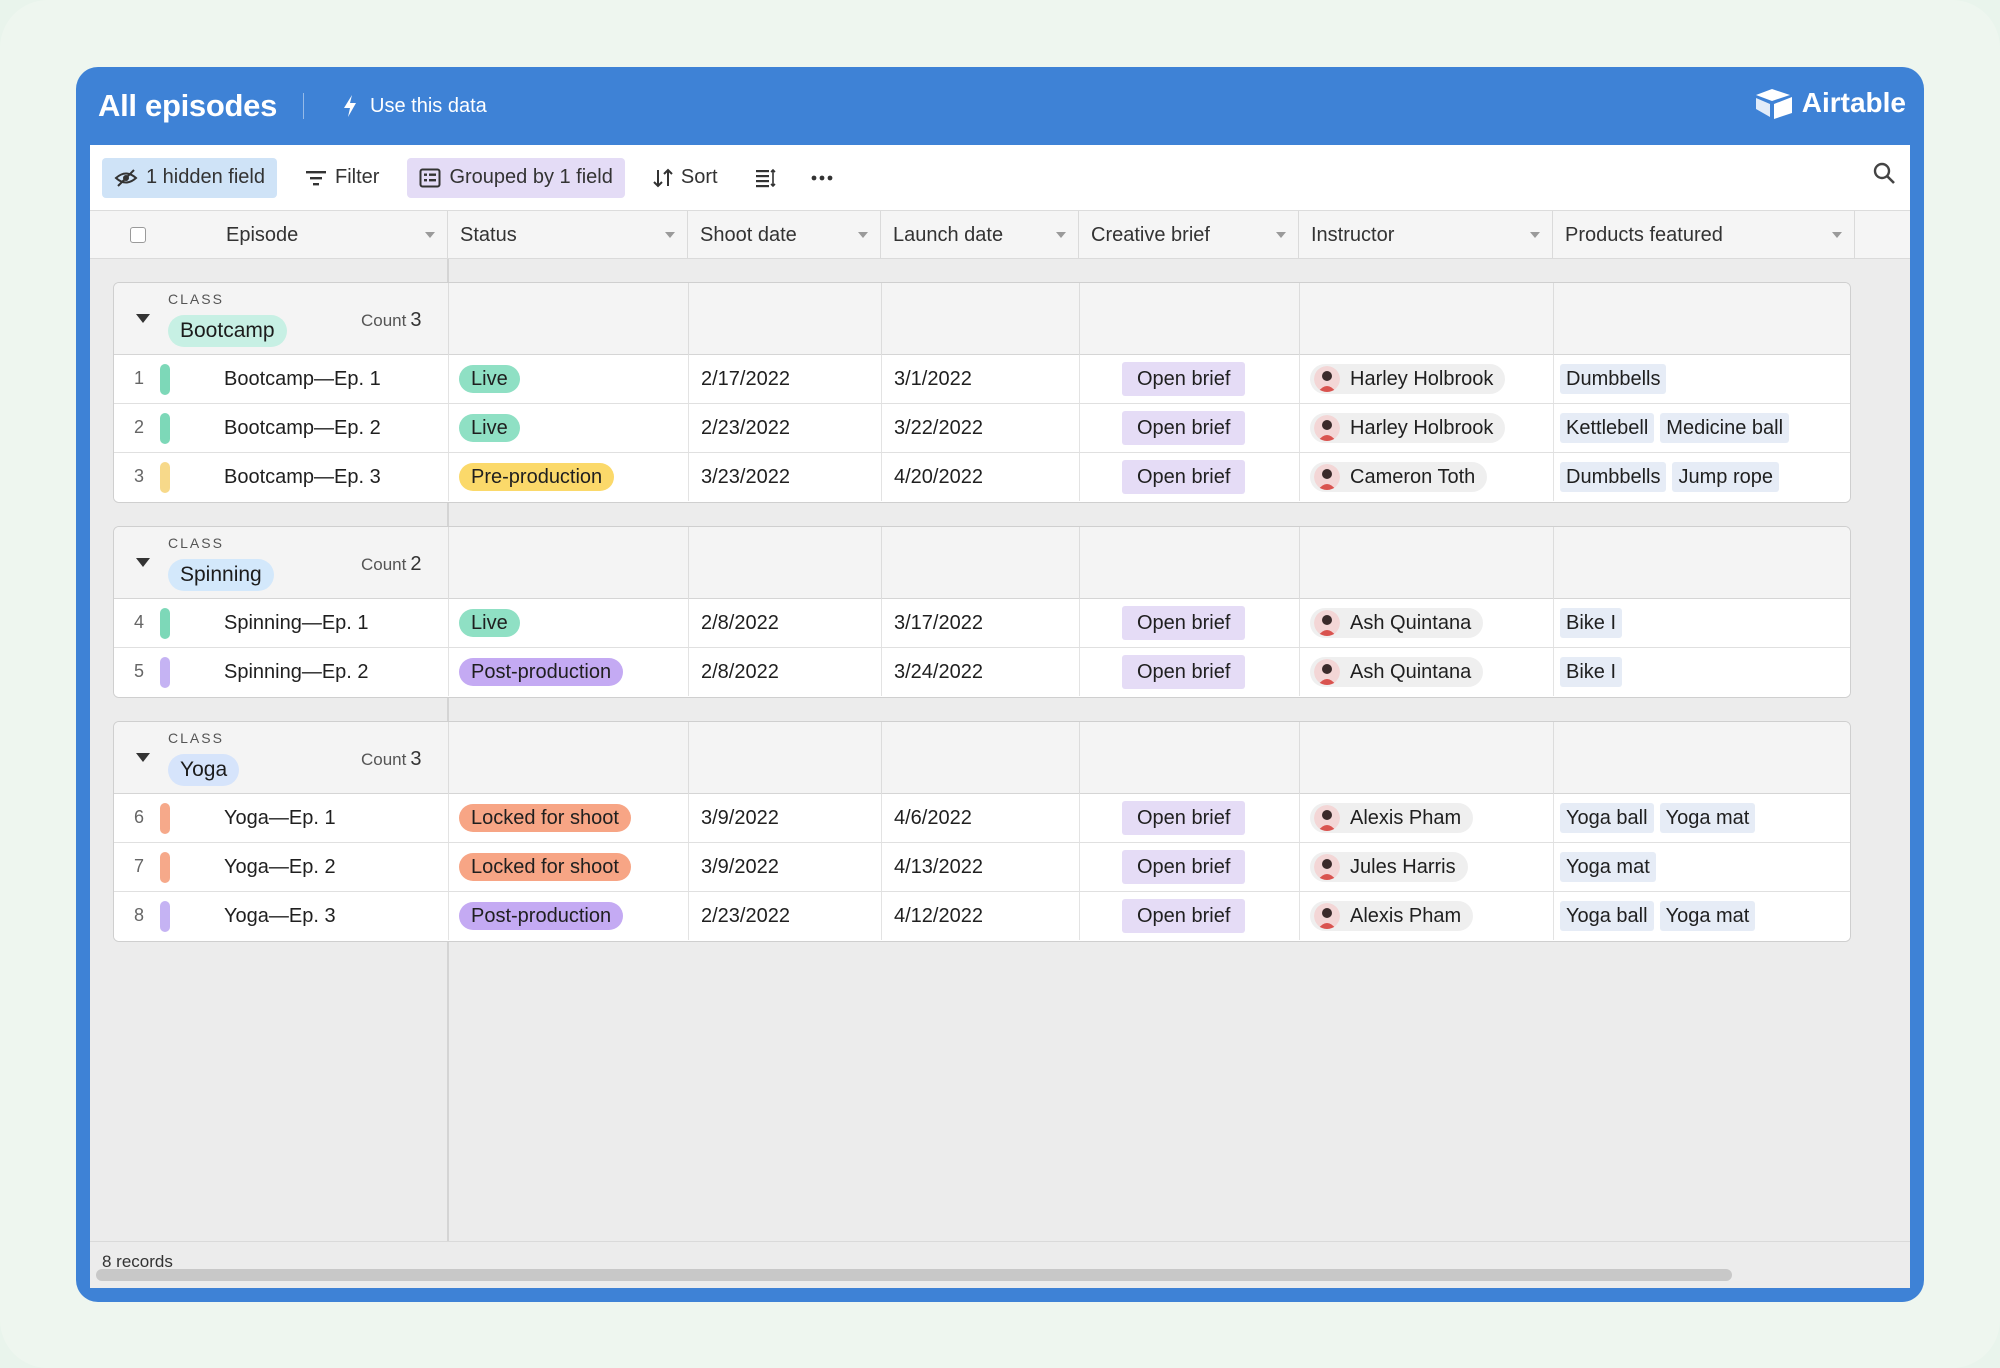  Describe the element at coordinates (269, 235) in the screenshot. I see `column-header-episode: Episode` at that location.